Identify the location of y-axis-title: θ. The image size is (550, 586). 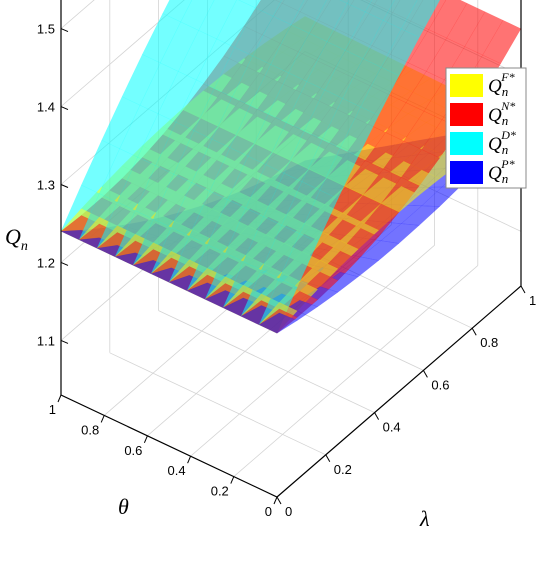
(123, 506).